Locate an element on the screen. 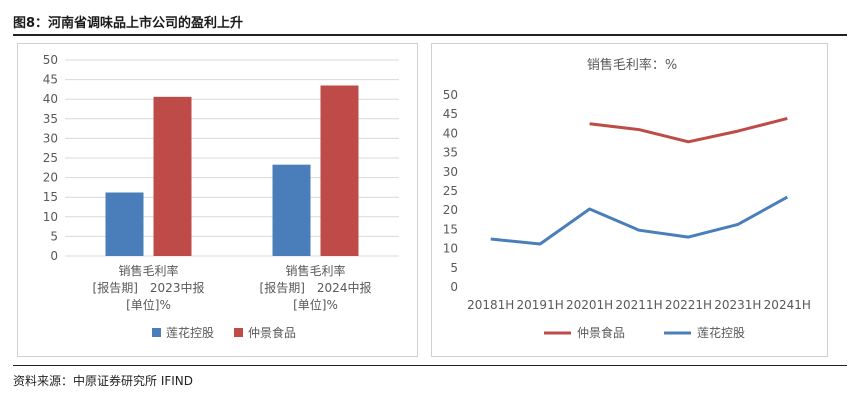 The height and width of the screenshot is (401, 859). x-tick-label: 20221H is located at coordinates (688, 305).